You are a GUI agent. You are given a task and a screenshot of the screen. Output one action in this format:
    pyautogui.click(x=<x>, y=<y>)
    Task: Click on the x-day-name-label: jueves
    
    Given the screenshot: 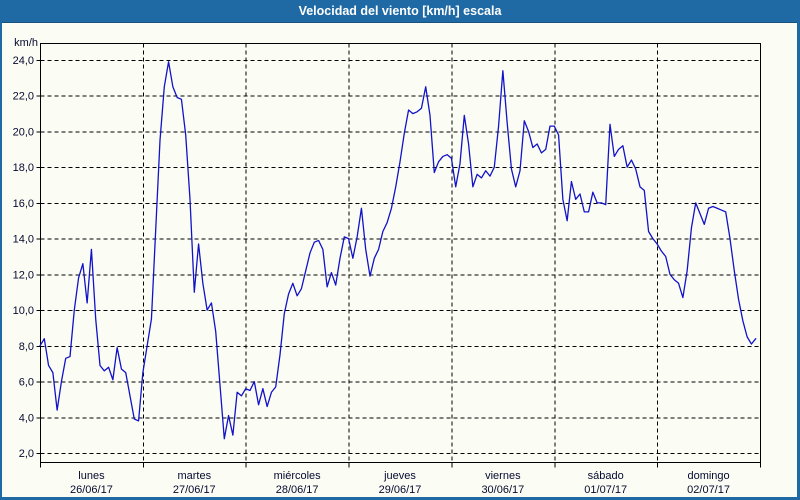 What is the action you would take?
    pyautogui.click(x=399, y=476)
    